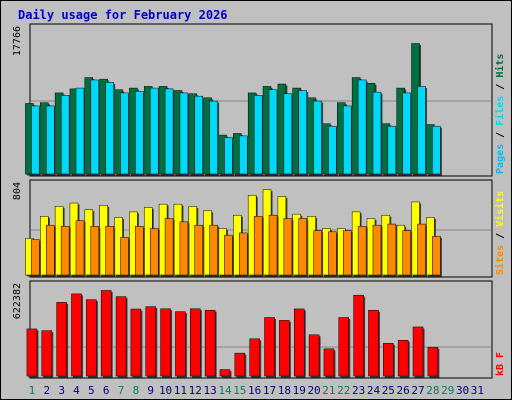 Image resolution: width=512 pixels, height=400 pixels. What do you see at coordinates (447, 390) in the screenshot?
I see `x-tick-day-29: 29` at bounding box center [447, 390].